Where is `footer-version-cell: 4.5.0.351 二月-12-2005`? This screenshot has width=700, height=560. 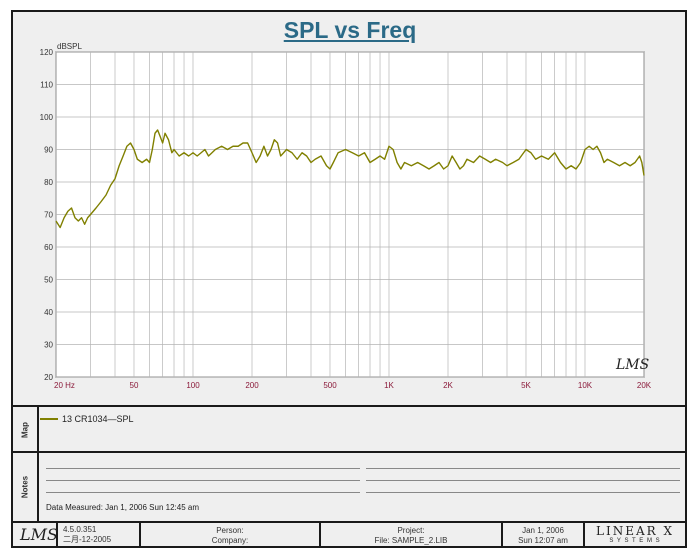
footer-version-cell: 4.5.0.351 二月-12-2005 is located at coordinates (99, 534).